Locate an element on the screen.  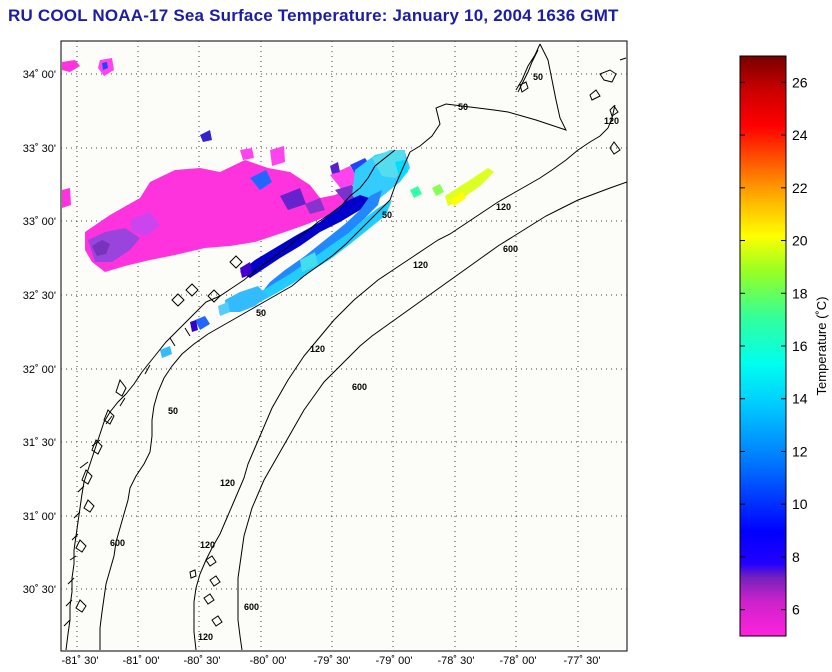
colorbar-tick-label: 18 is located at coordinates (800, 293).